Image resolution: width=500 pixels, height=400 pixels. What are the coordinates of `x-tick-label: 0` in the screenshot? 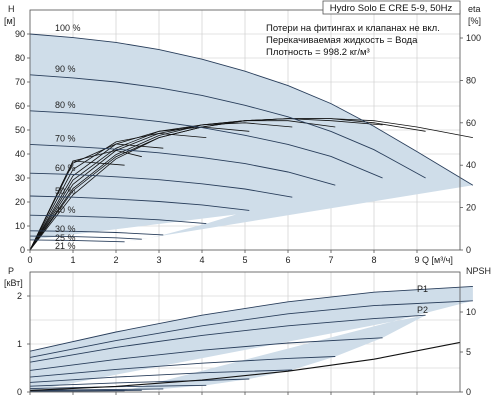 It's located at (29, 260).